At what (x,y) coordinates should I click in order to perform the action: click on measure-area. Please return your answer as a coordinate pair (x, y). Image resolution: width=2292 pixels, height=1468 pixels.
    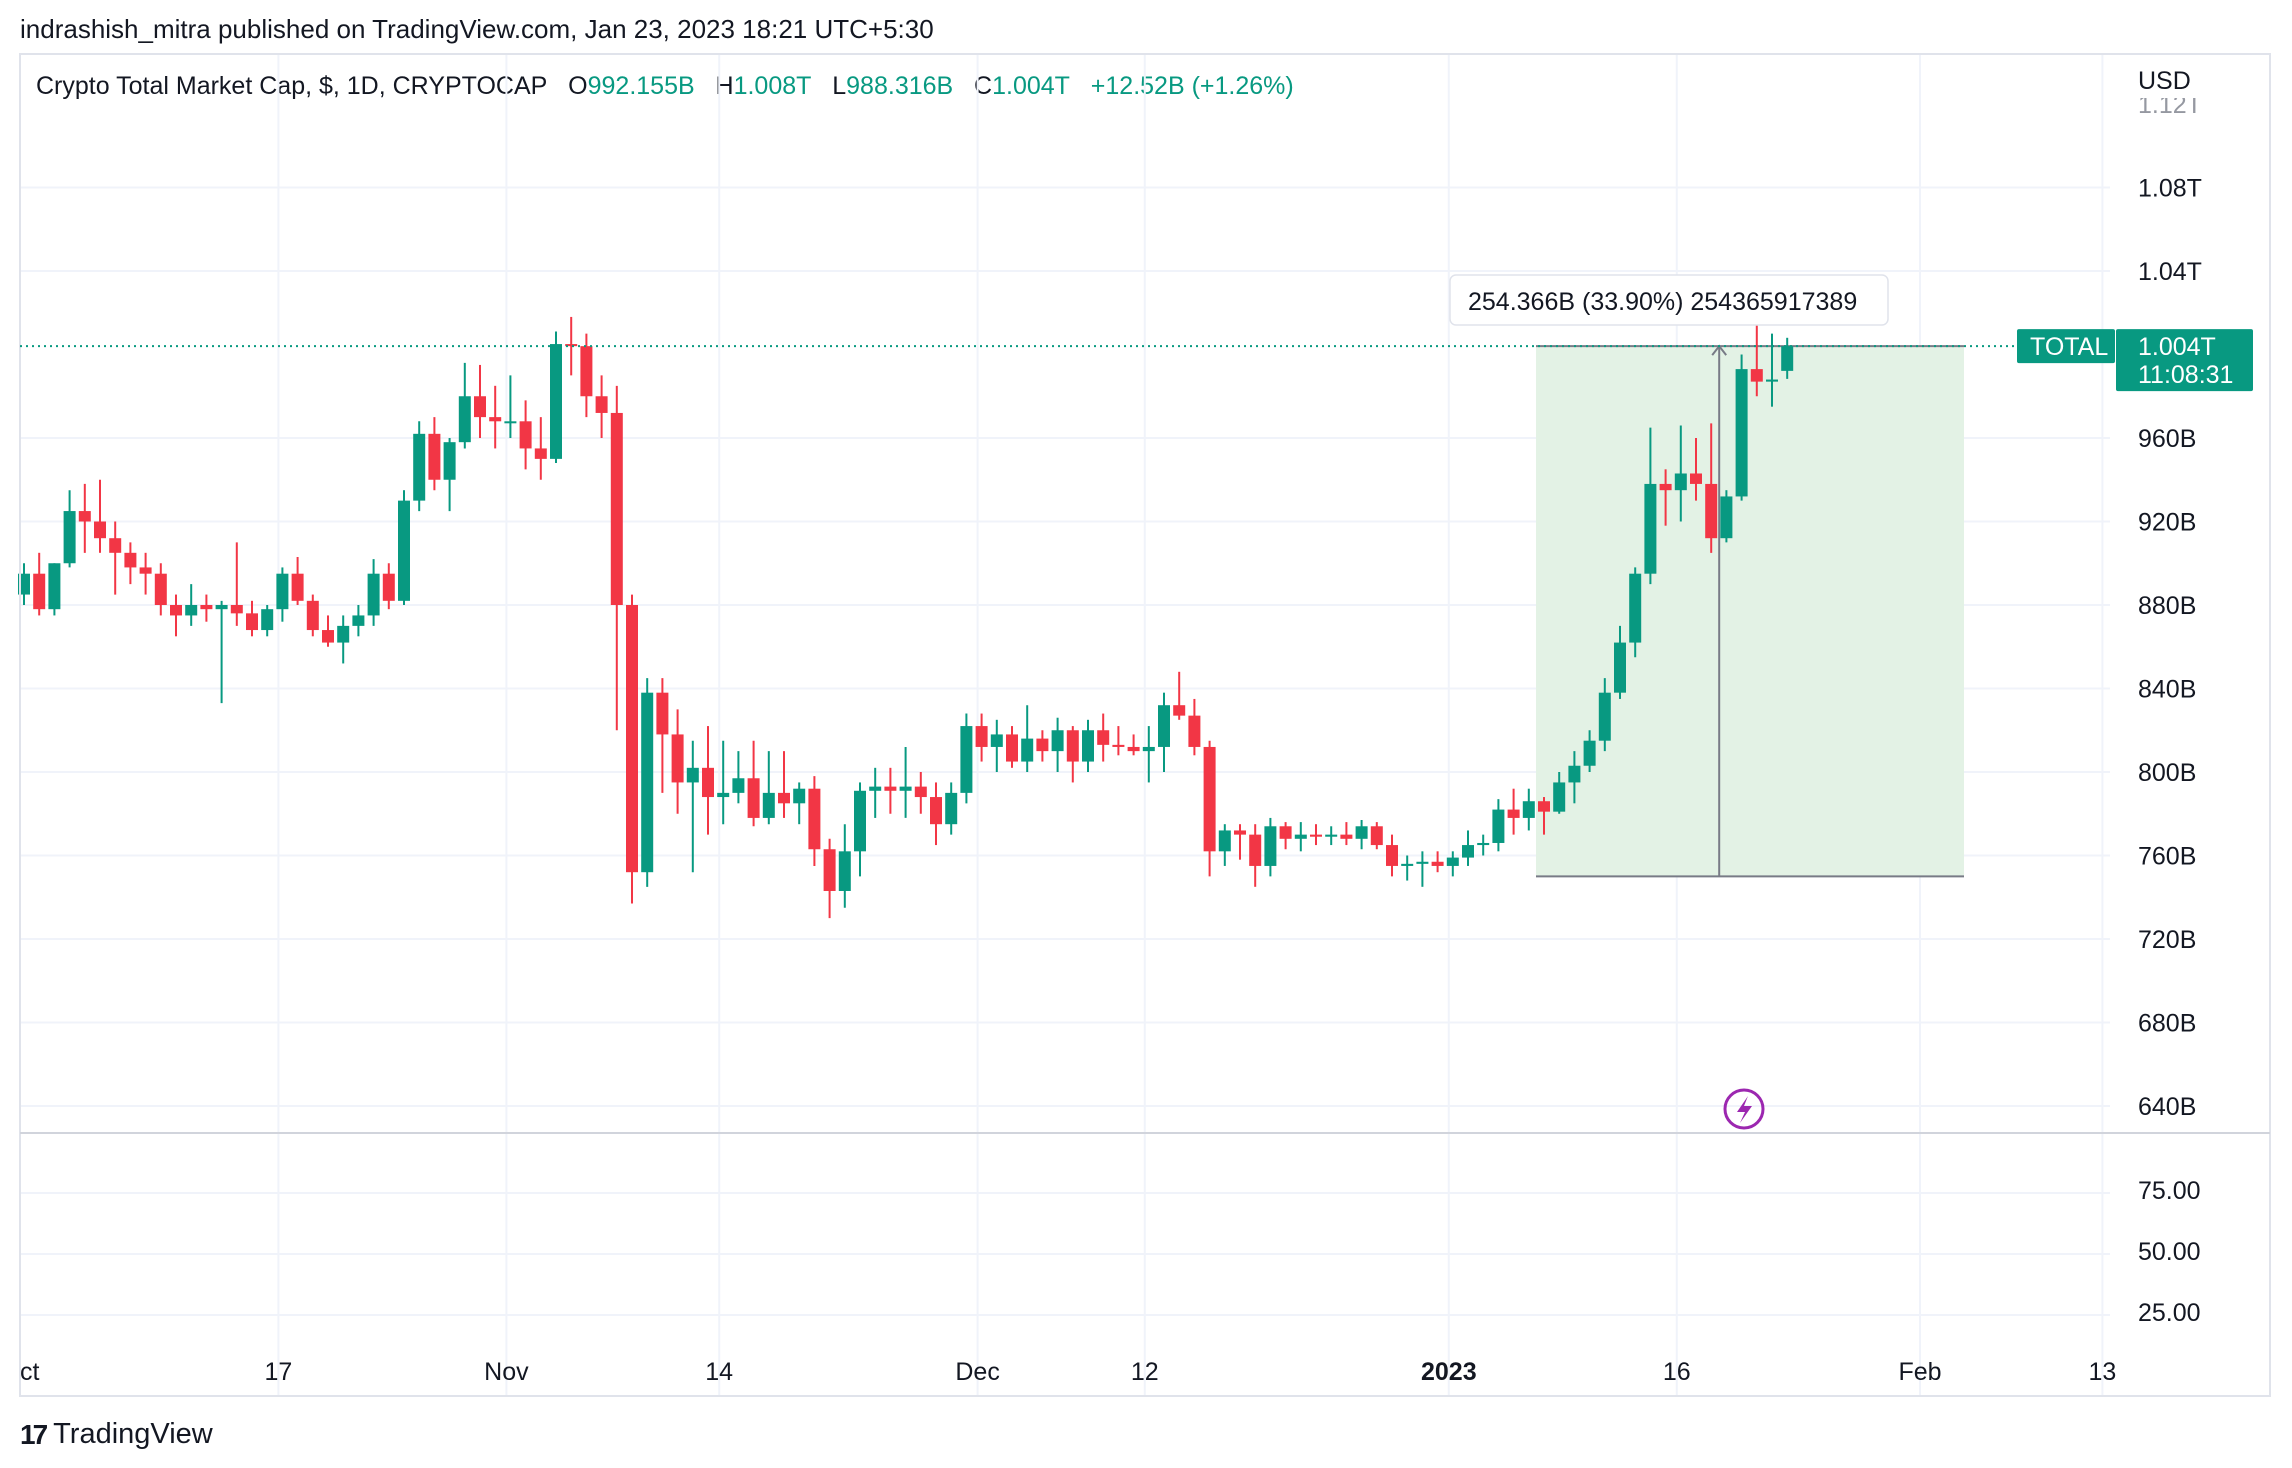
    Looking at the image, I should click on (1750, 611).